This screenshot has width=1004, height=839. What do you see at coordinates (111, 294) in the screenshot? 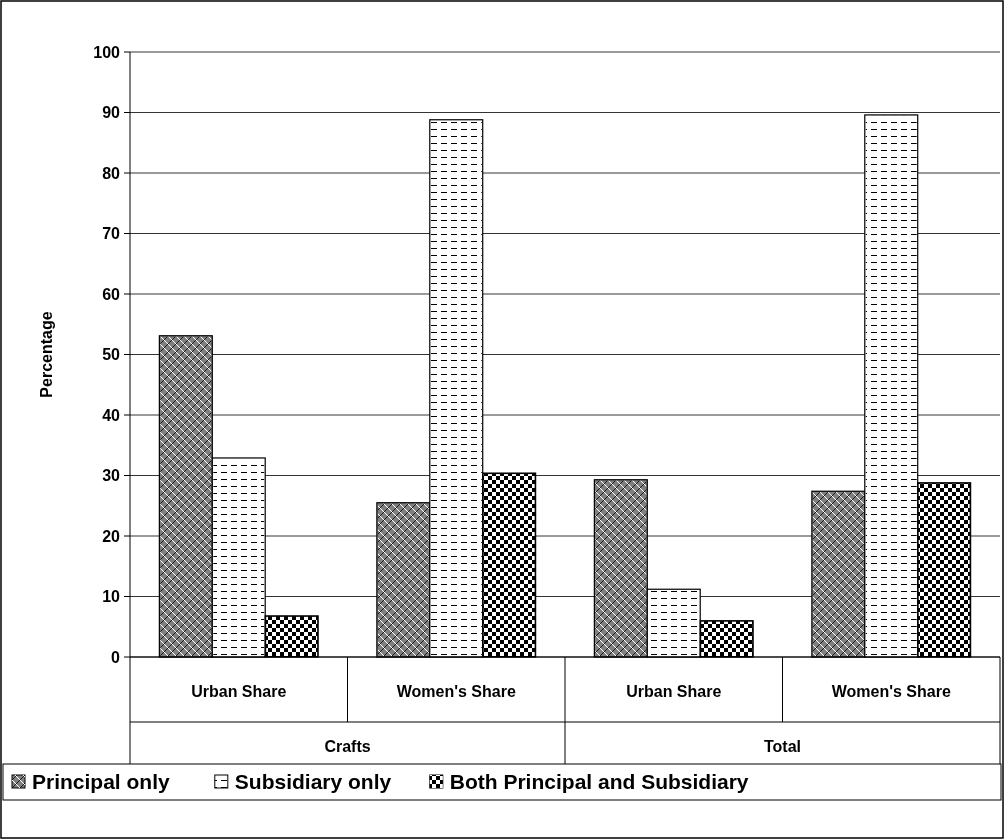
I see `y-tick-label: 60` at bounding box center [111, 294].